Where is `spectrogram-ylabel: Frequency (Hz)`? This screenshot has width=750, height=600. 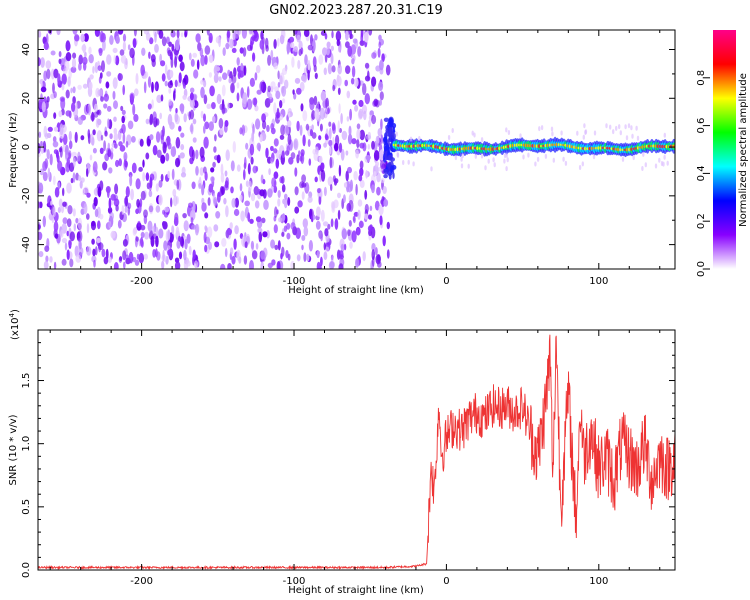
spectrogram-ylabel: Frequency (Hz) is located at coordinates (13, 150).